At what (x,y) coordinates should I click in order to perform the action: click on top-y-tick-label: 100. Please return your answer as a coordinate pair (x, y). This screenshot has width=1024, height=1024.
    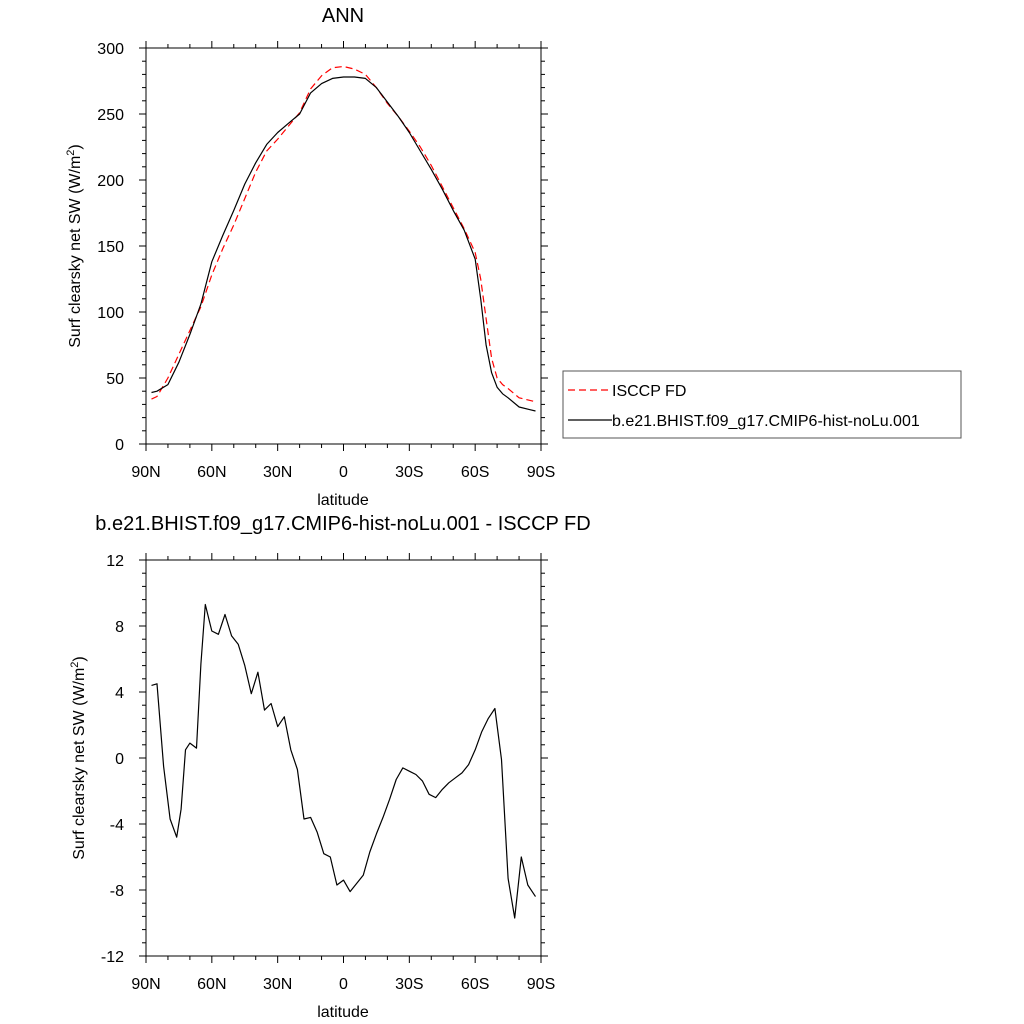
    Looking at the image, I should click on (110, 313).